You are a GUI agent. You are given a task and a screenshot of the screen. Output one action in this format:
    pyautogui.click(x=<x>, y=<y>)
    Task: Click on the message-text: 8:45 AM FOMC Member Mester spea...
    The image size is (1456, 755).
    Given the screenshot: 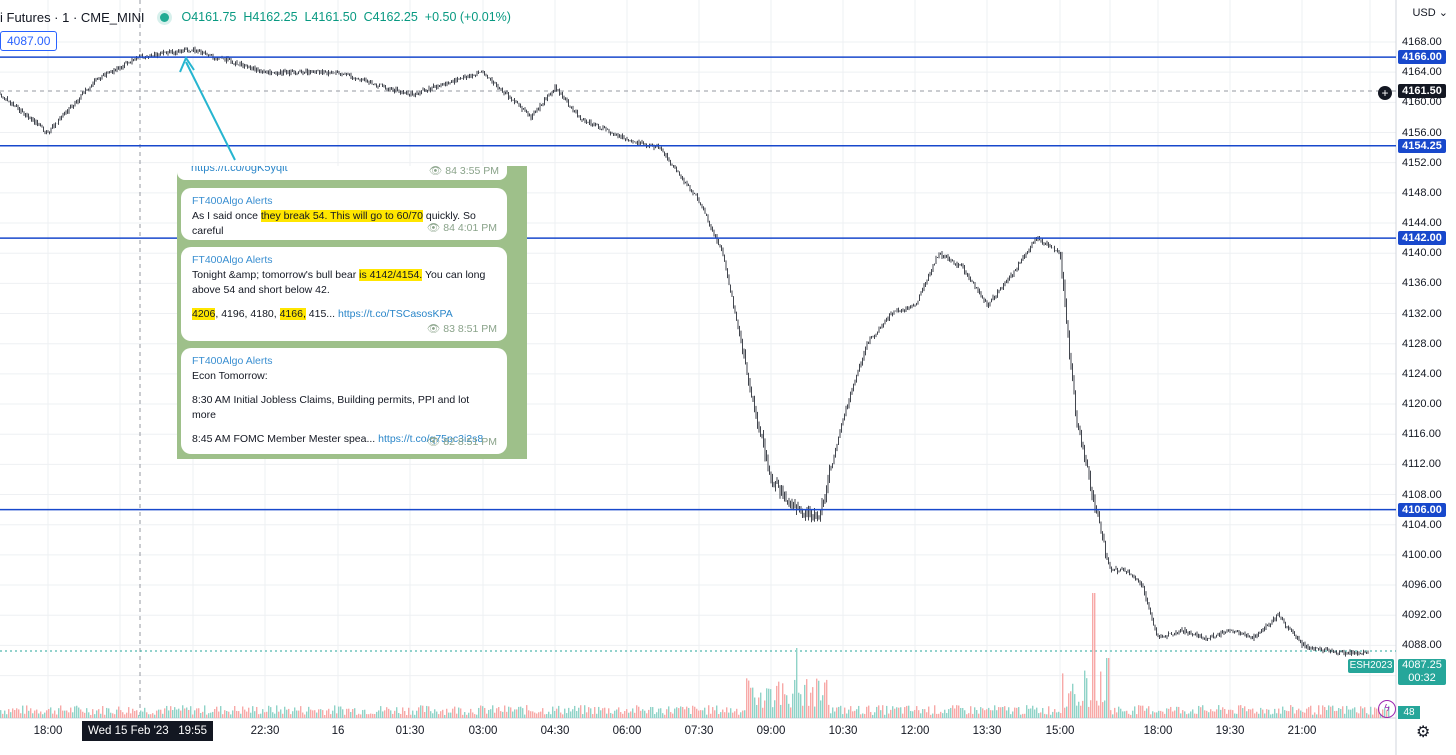 What is the action you would take?
    pyautogui.click(x=285, y=439)
    